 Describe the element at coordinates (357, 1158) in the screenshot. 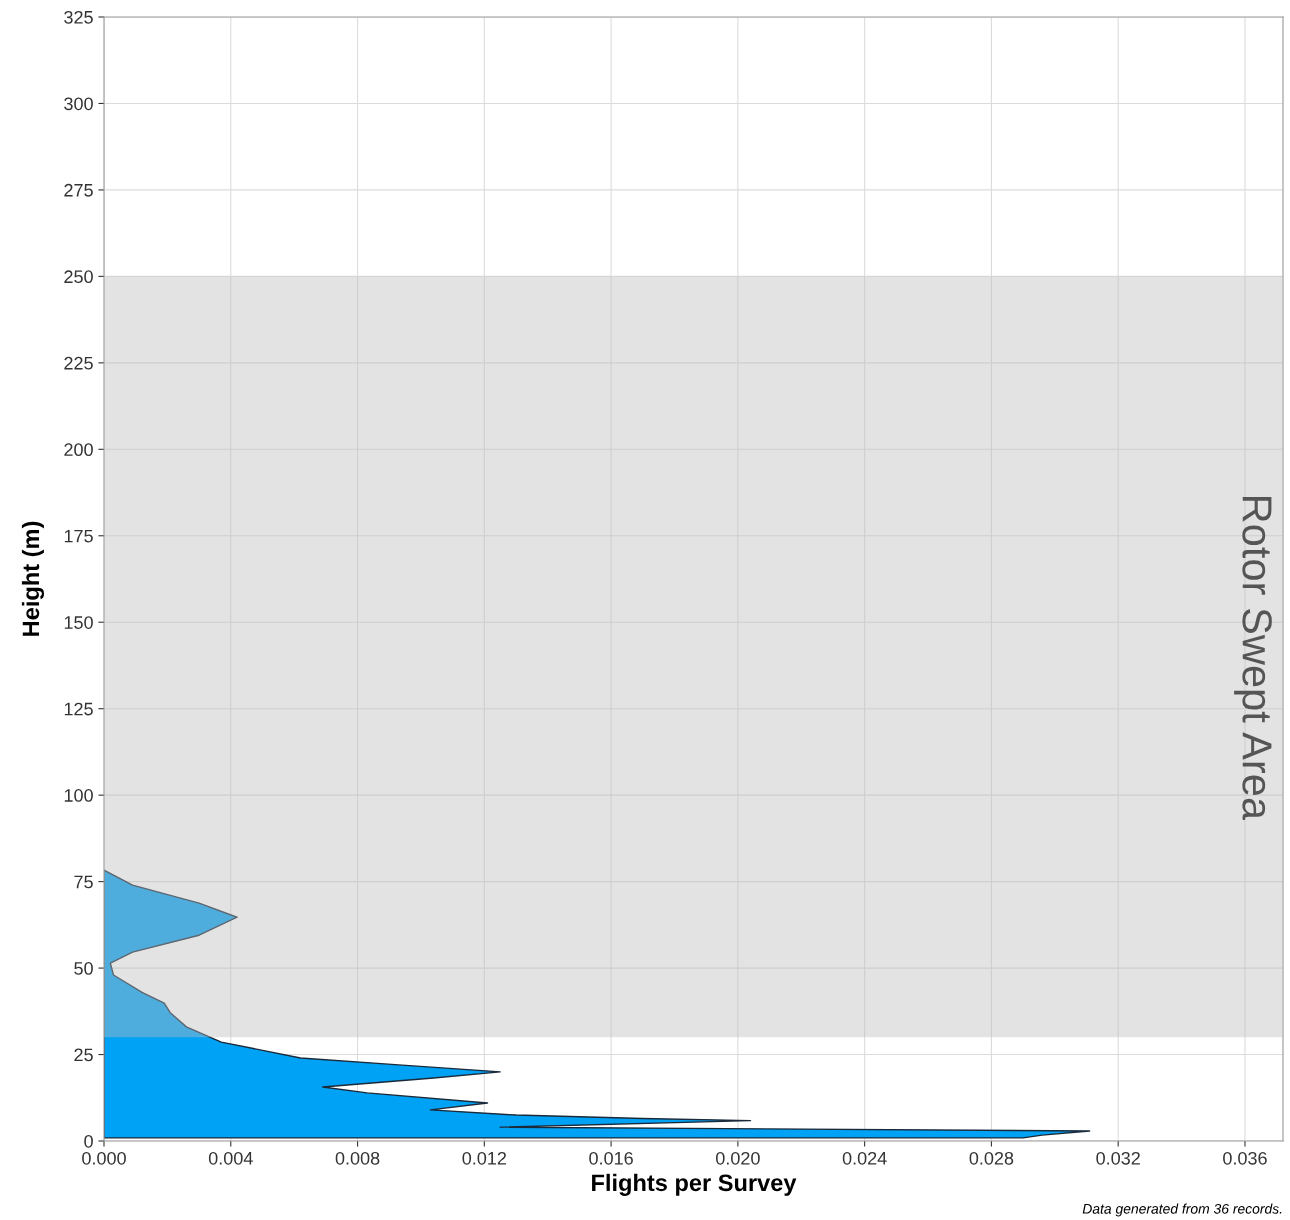

I see `x-tick-label: 0.008` at that location.